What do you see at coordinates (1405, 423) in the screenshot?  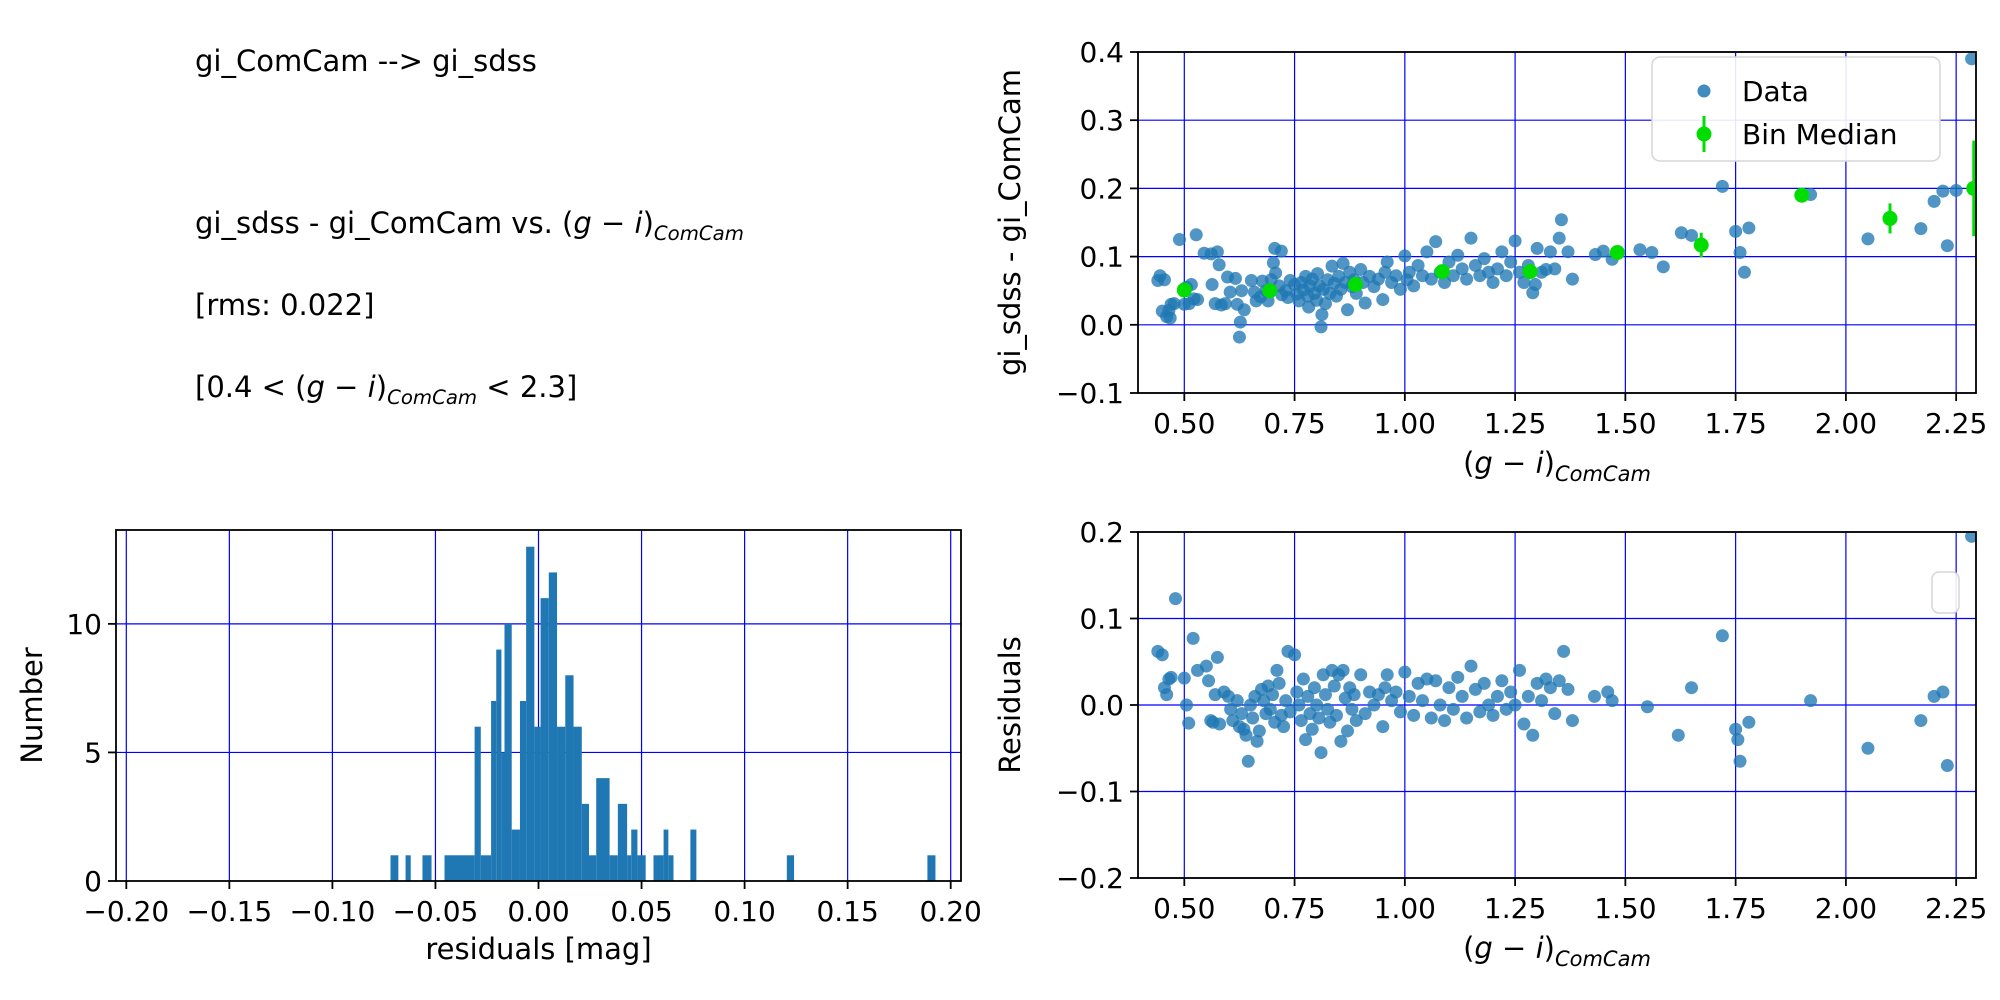 I see `x-tick-label: 1.00` at bounding box center [1405, 423].